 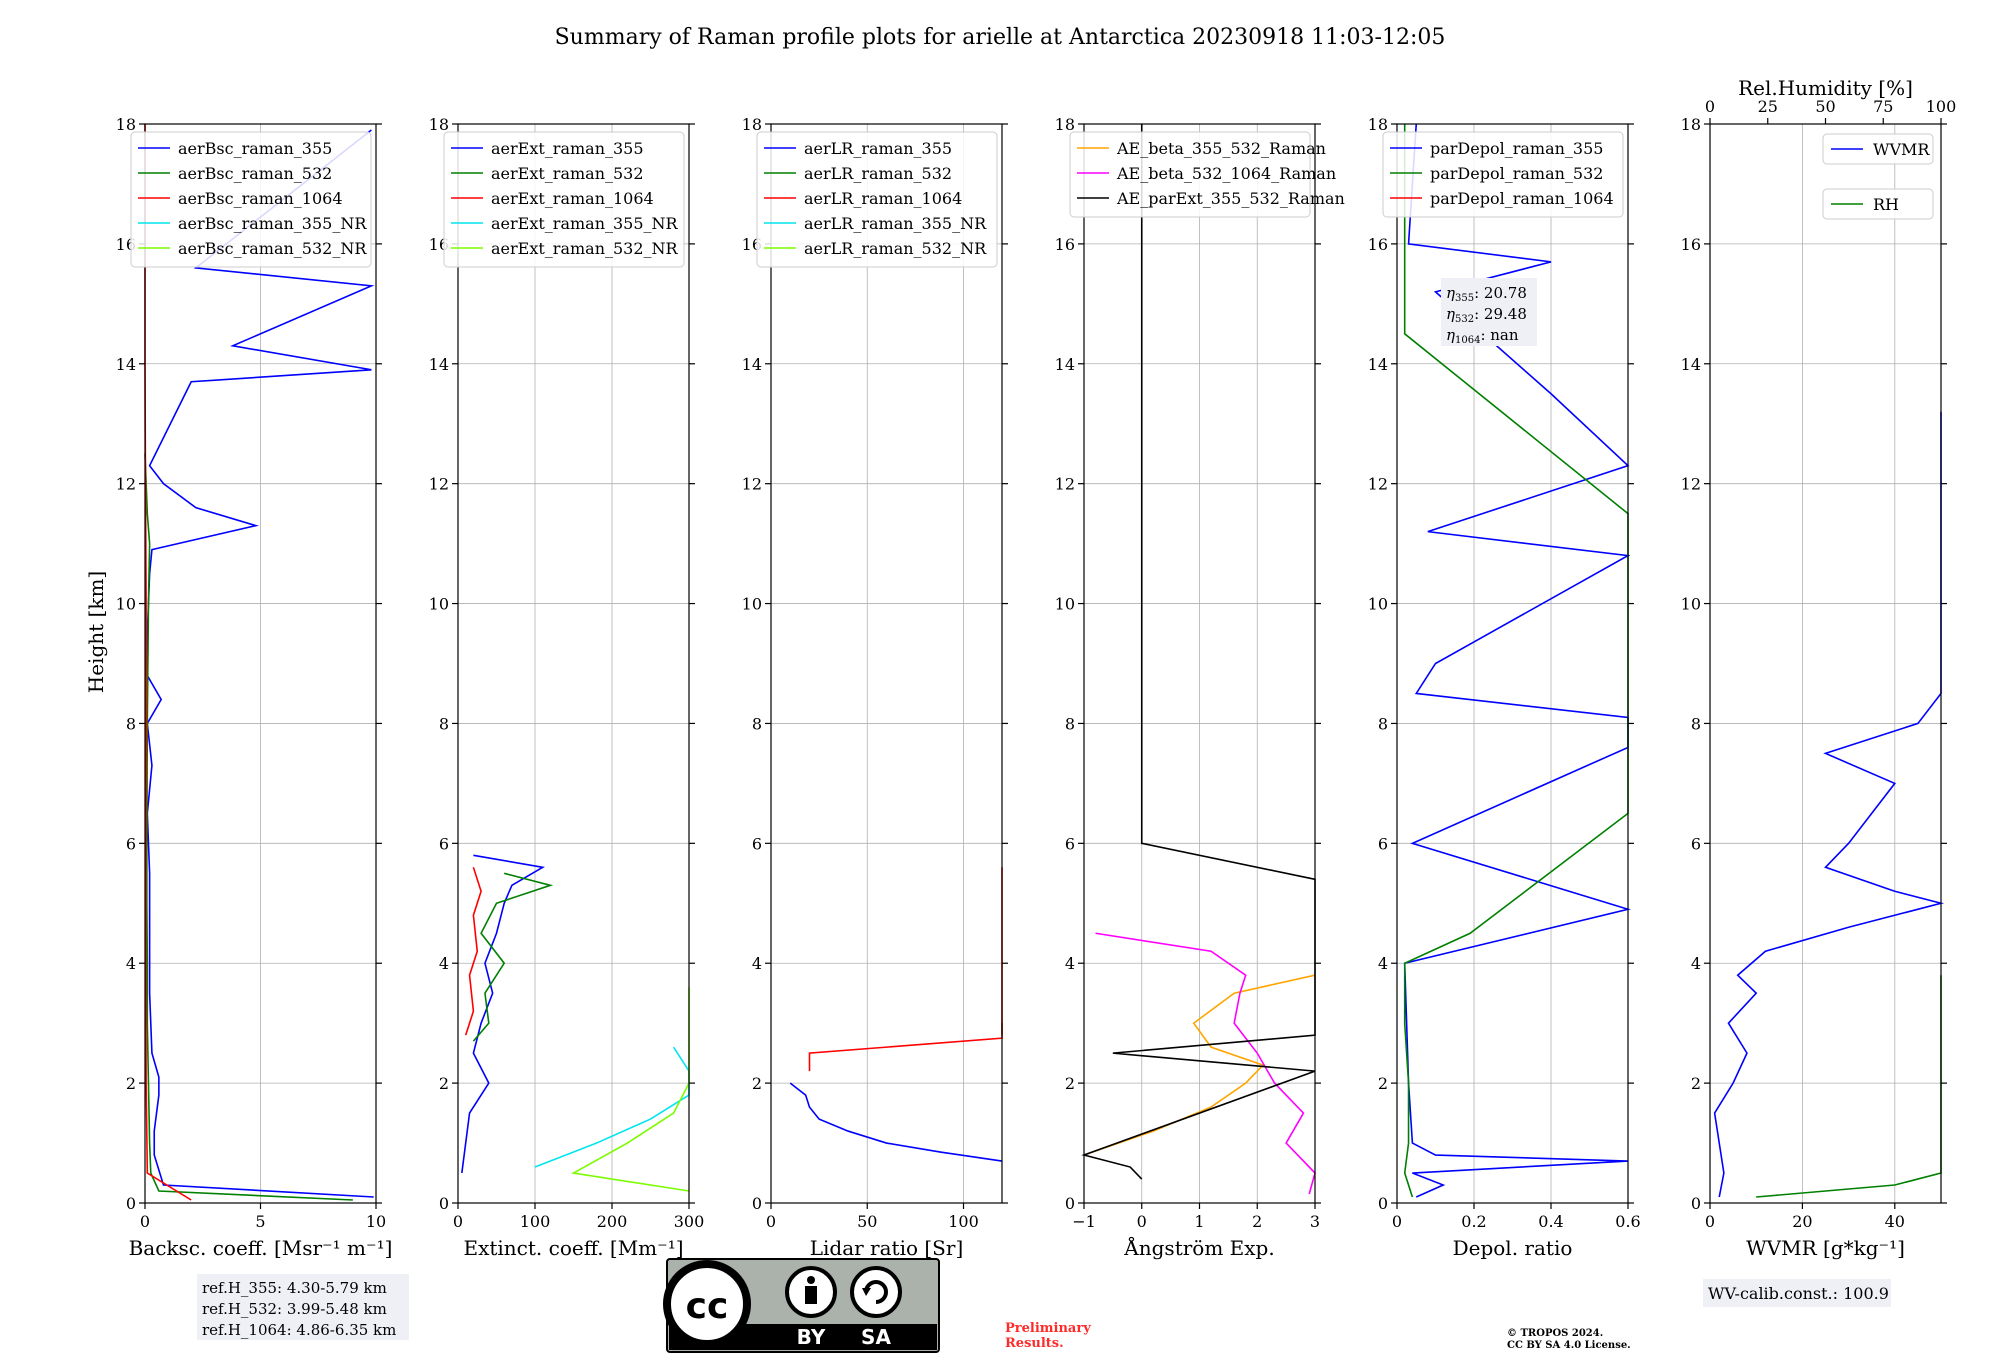 I want to click on legend-entry: AE_parExt_355_532_Raman, so click(x=1230, y=198).